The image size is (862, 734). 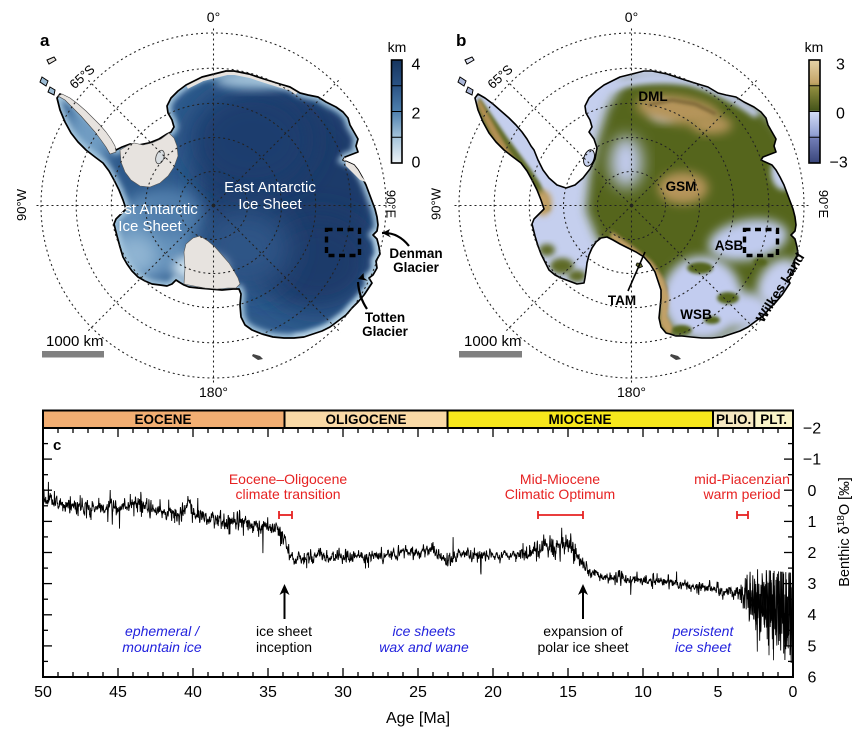 I want to click on svg-text: 15, so click(x=568, y=692).